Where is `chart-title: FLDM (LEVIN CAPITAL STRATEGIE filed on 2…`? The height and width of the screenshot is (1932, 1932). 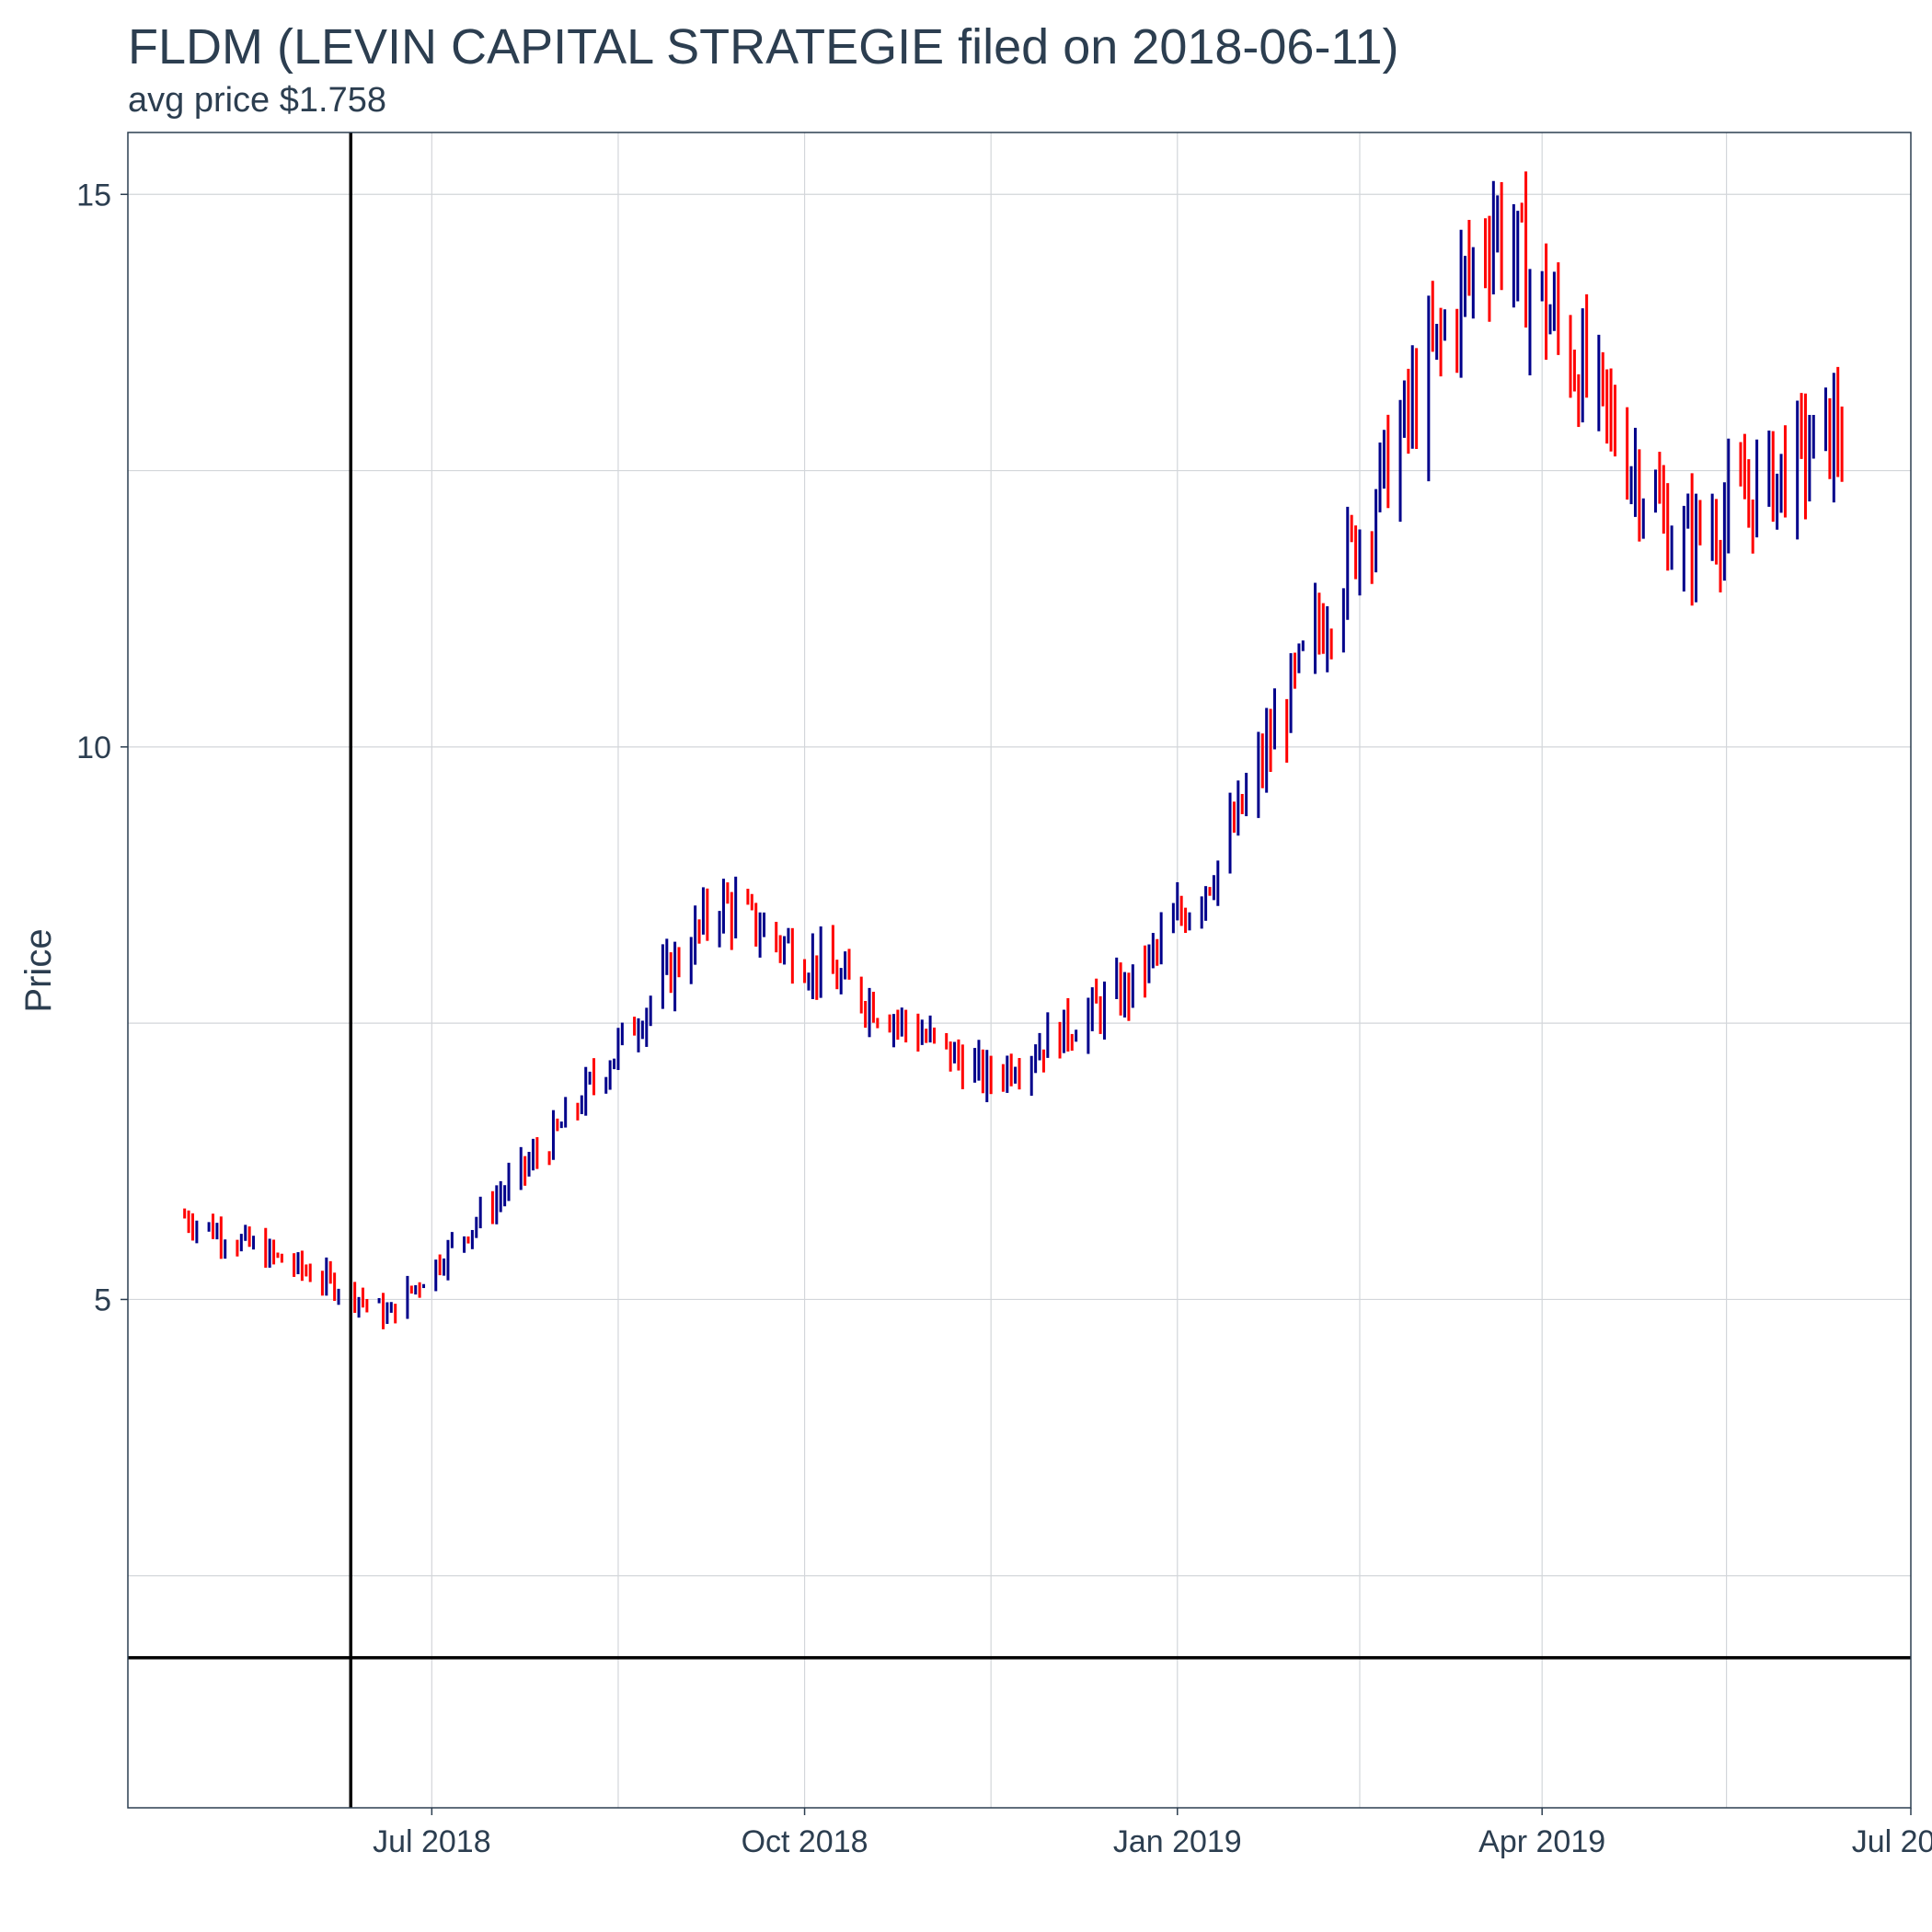
chart-title: FLDM (LEVIN CAPITAL STRATEGIE filed on 2… is located at coordinates (763, 47).